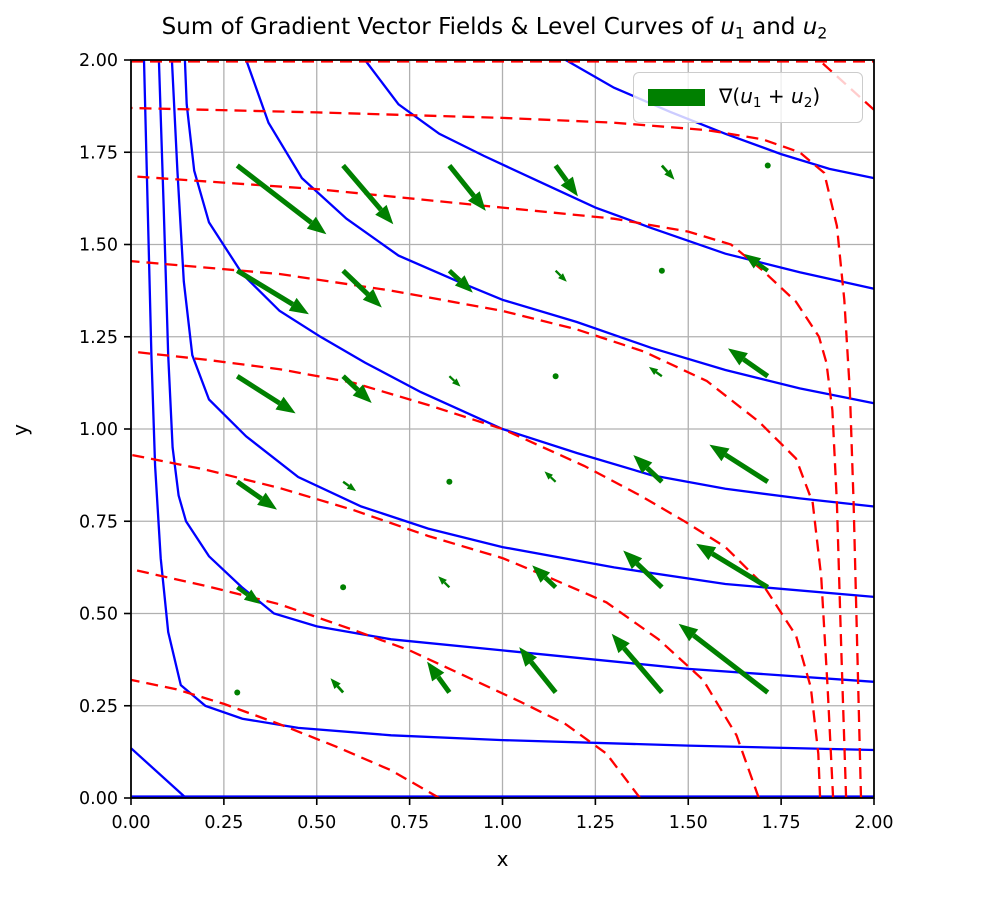 The image size is (989, 900). Describe the element at coordinates (776, 96) in the screenshot. I see `text-segment: +` at that location.